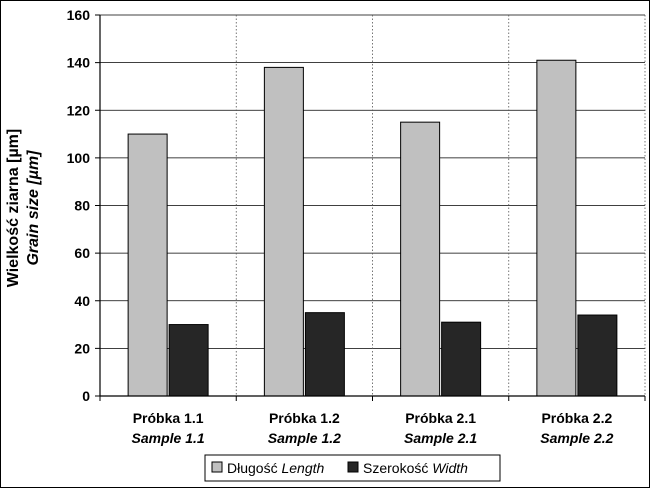  What do you see at coordinates (304, 438) in the screenshot?
I see `category-label-en: Sample 1.2` at bounding box center [304, 438].